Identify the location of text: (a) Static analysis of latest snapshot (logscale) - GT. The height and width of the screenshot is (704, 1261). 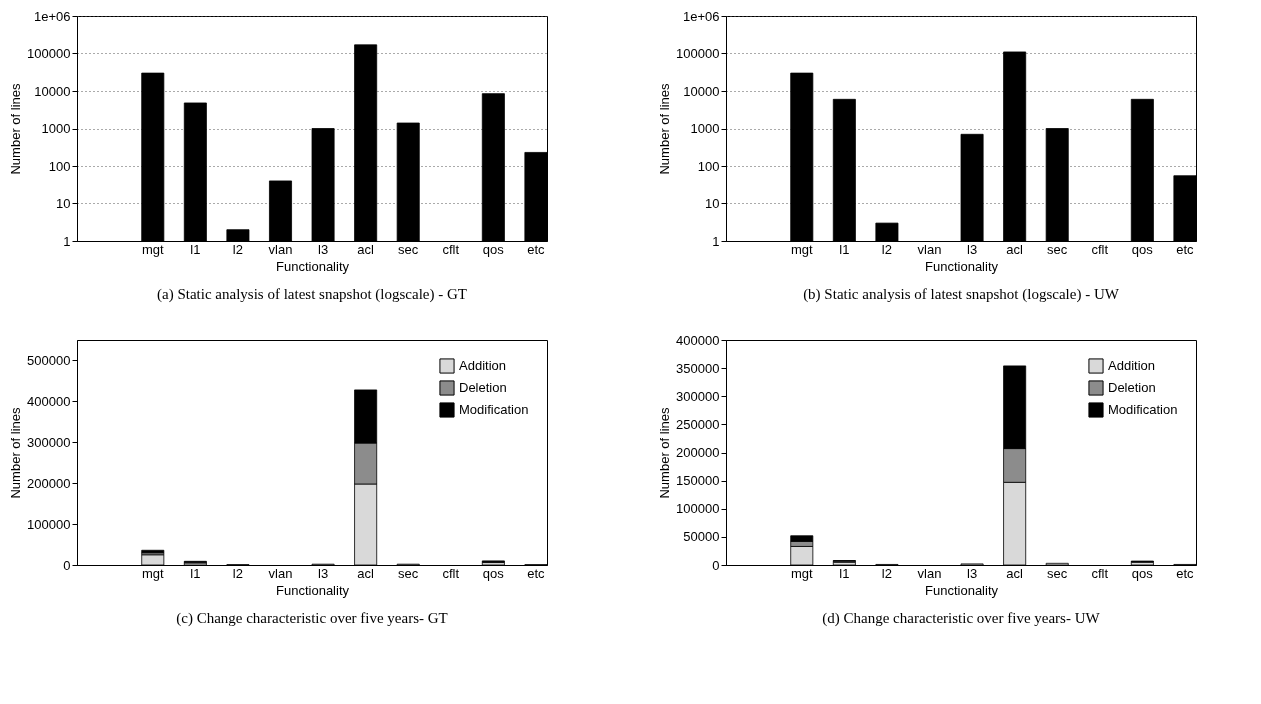
(312, 294).